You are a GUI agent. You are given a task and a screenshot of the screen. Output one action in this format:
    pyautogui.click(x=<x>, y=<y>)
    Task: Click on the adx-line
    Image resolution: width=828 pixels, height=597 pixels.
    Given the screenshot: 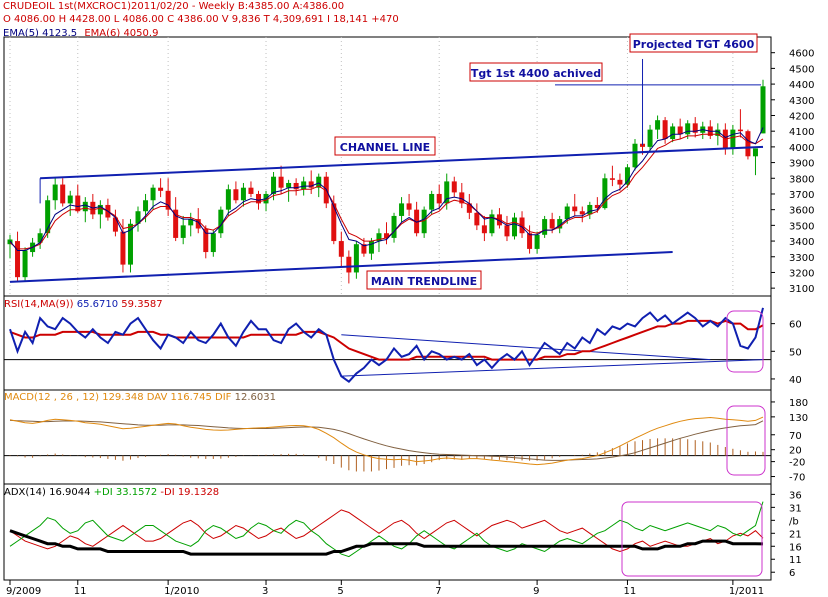 What is the action you would take?
    pyautogui.click(x=386, y=542)
    